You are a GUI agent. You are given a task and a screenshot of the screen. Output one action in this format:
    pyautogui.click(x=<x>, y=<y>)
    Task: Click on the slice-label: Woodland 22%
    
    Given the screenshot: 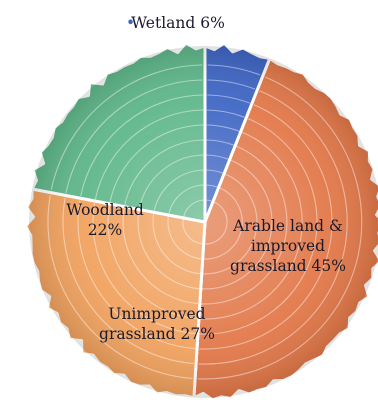 What is the action you would take?
    pyautogui.click(x=105, y=220)
    